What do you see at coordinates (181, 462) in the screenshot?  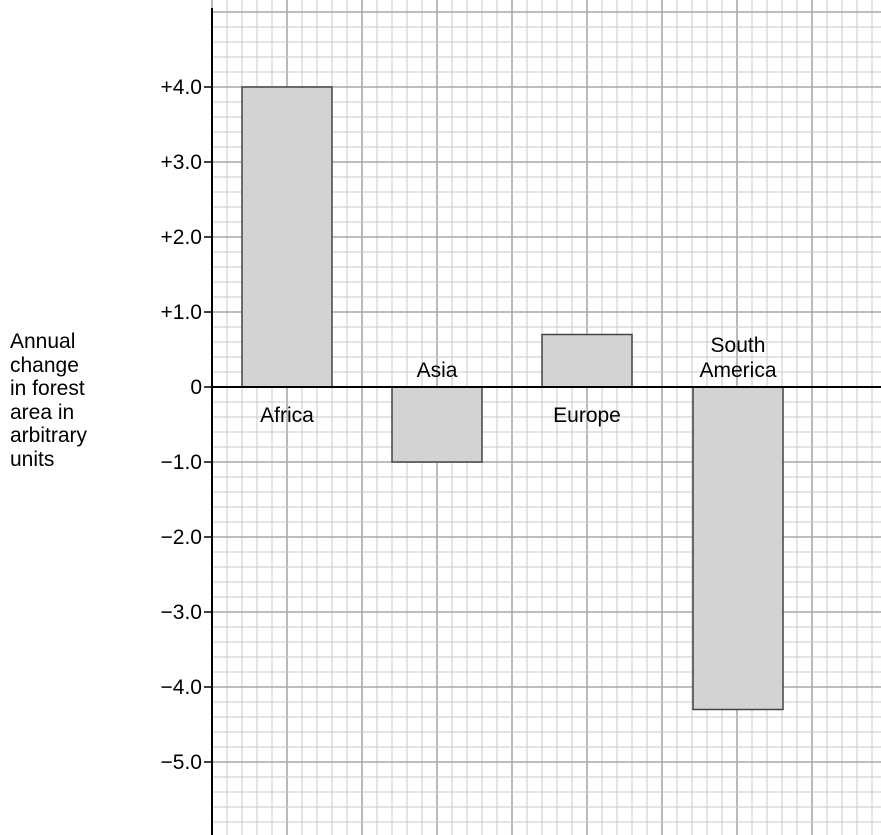 I see `y-tick-label: −1.0` at bounding box center [181, 462].